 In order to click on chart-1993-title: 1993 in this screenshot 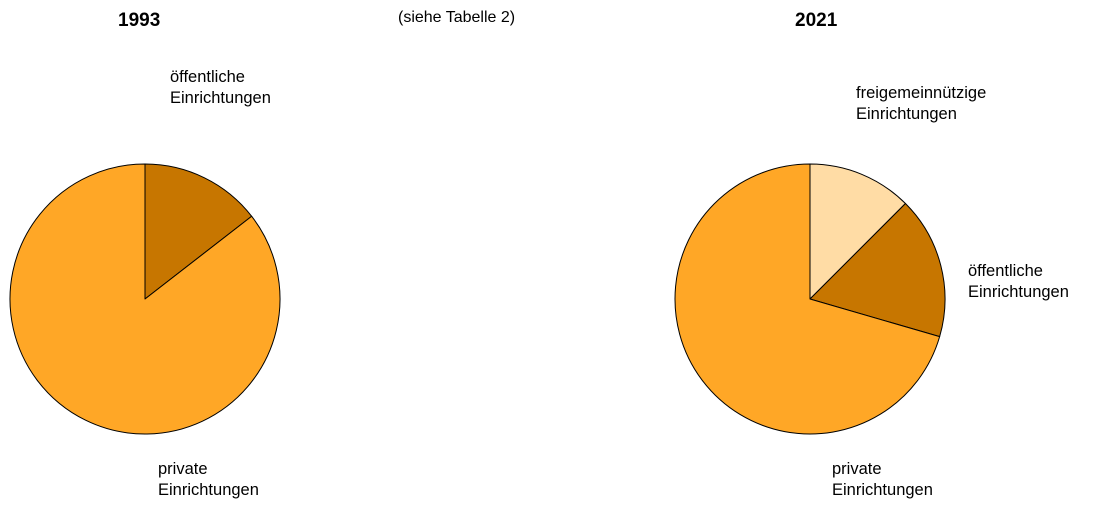, I will do `click(139, 20)`.